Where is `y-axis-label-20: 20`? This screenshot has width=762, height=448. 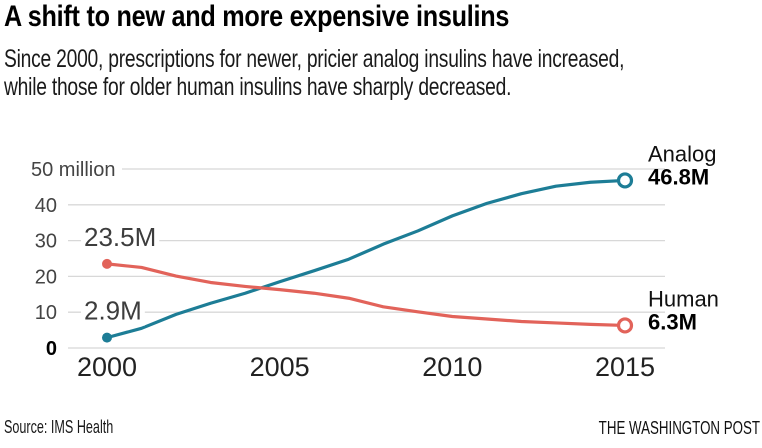
y-axis-label-20: 20 is located at coordinates (46, 277).